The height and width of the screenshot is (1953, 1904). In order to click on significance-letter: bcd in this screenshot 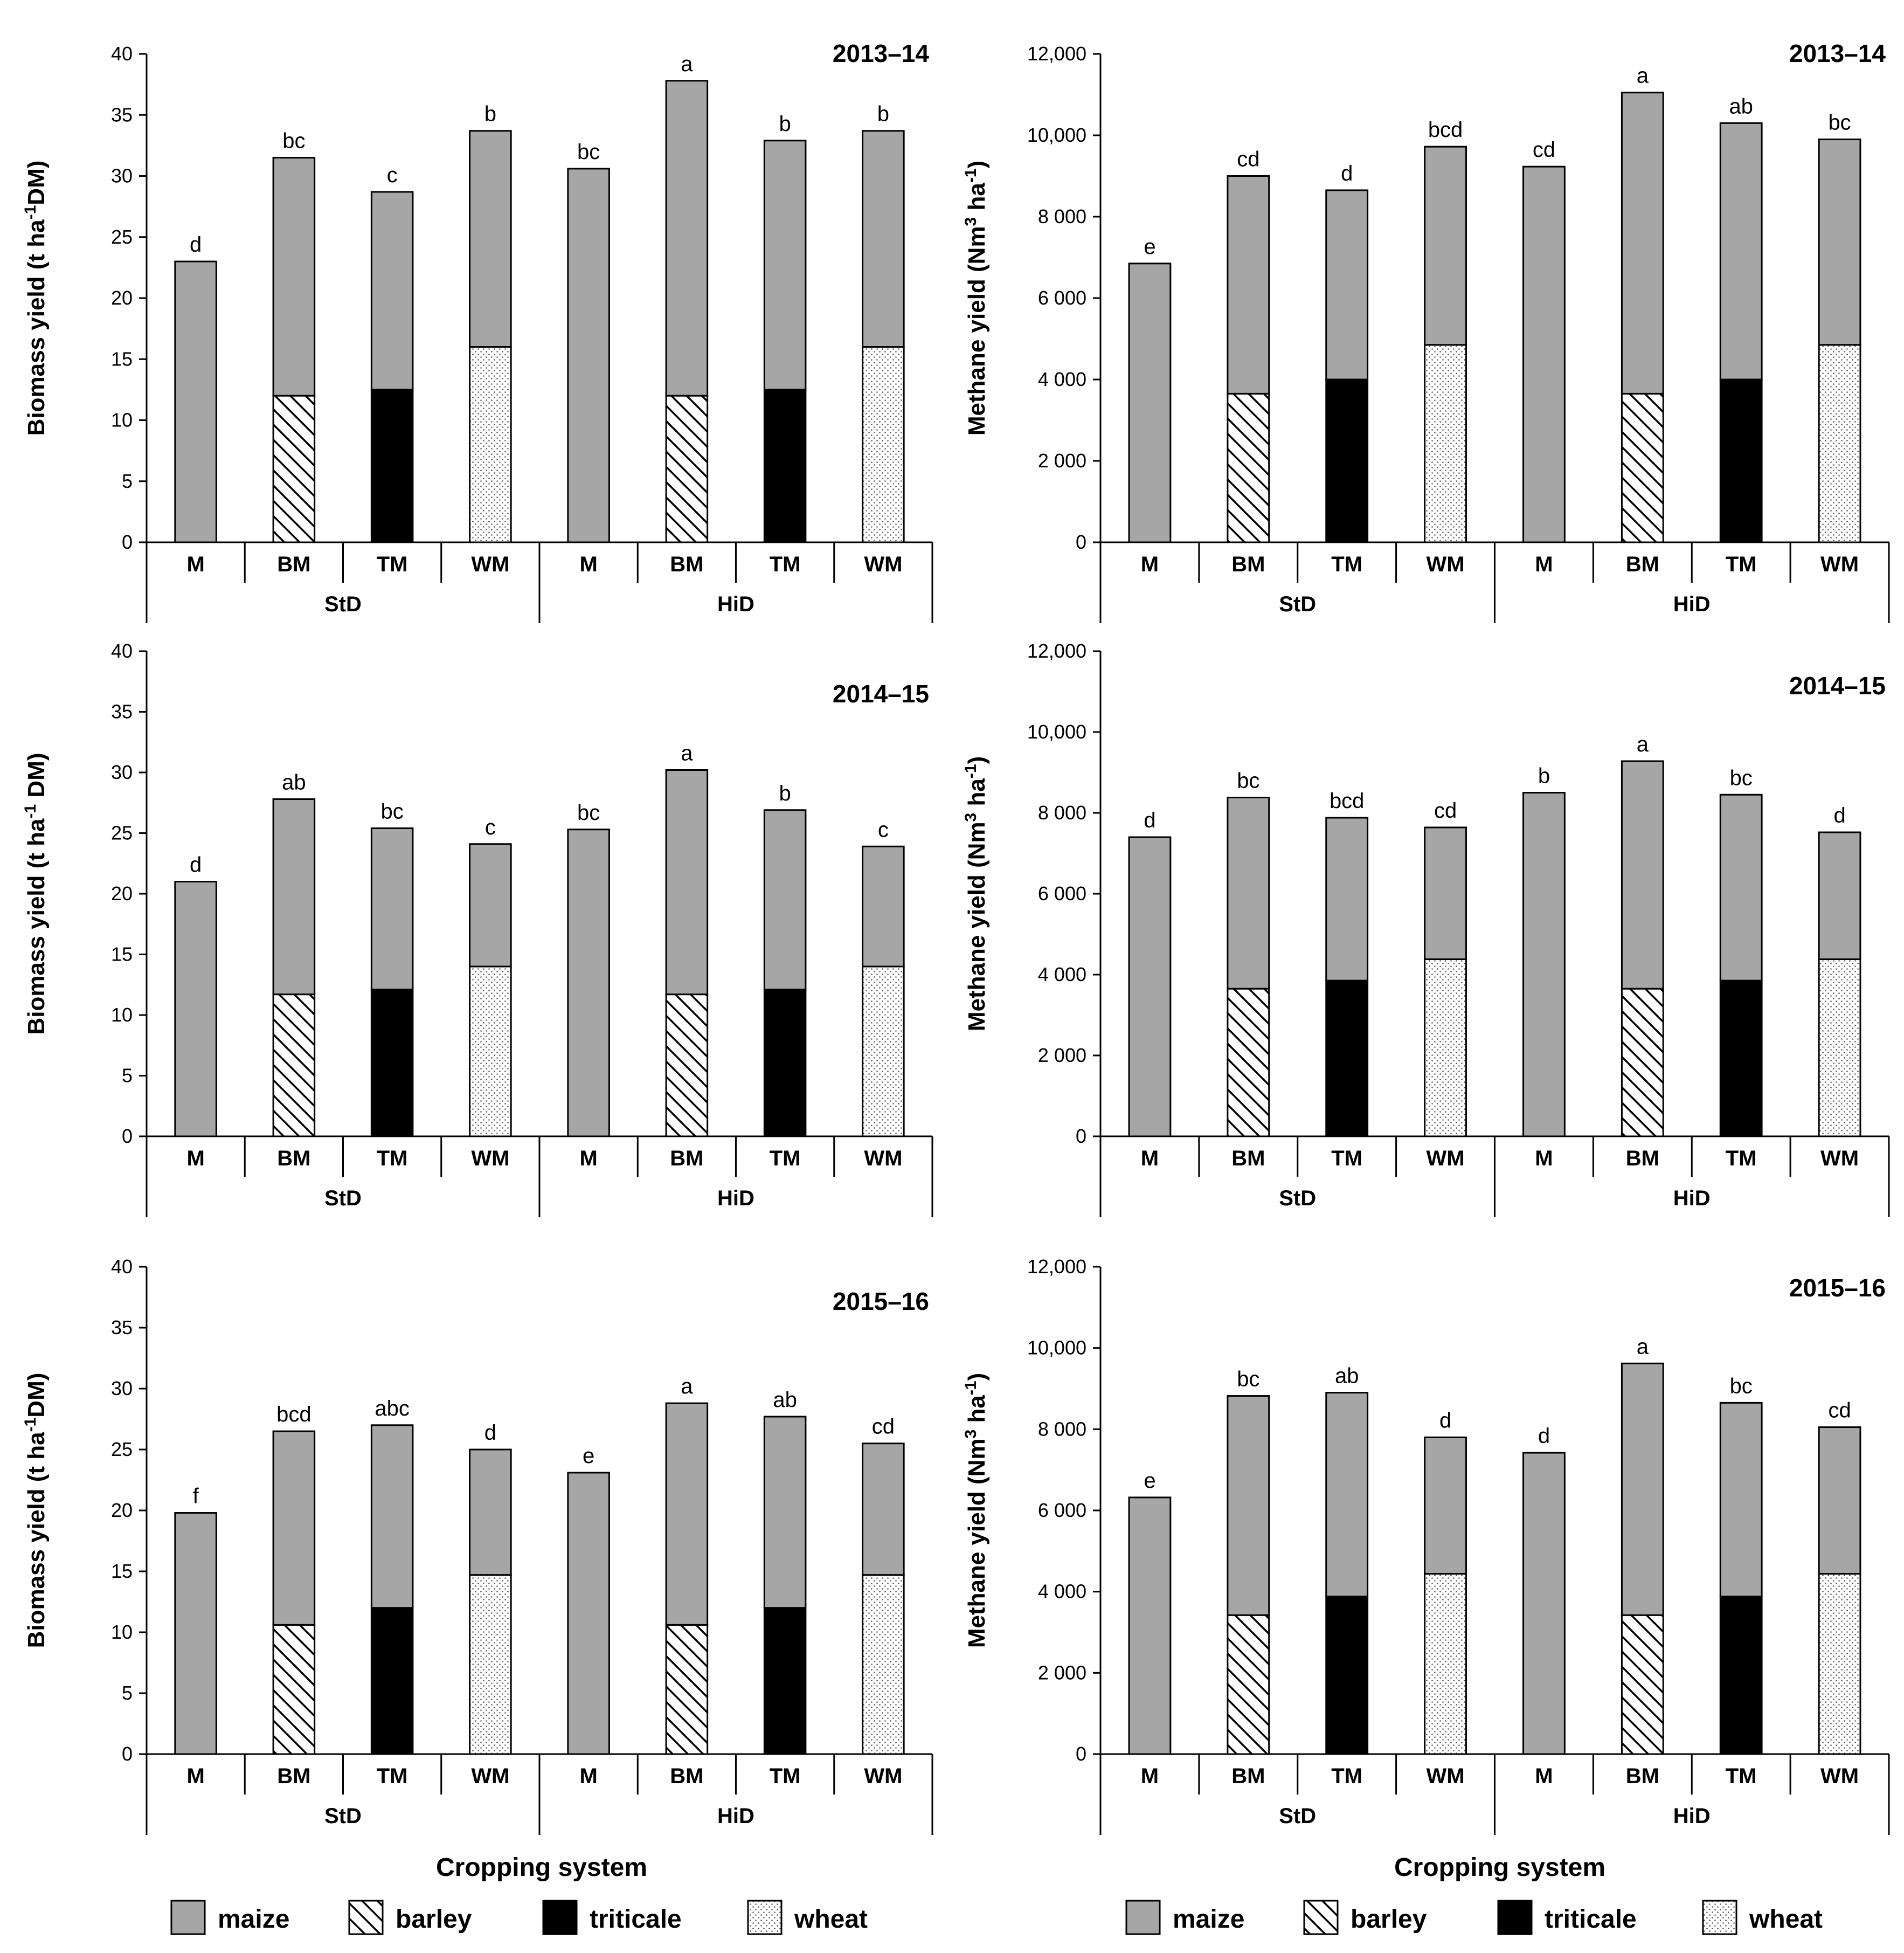, I will do `click(1446, 130)`.